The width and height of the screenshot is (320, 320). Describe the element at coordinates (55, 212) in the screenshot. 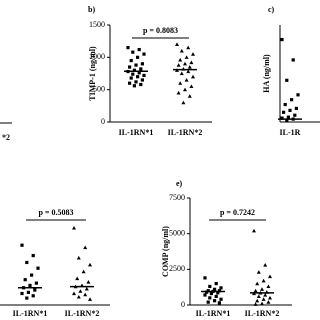

I see `p-value: p = 0.5083` at that location.